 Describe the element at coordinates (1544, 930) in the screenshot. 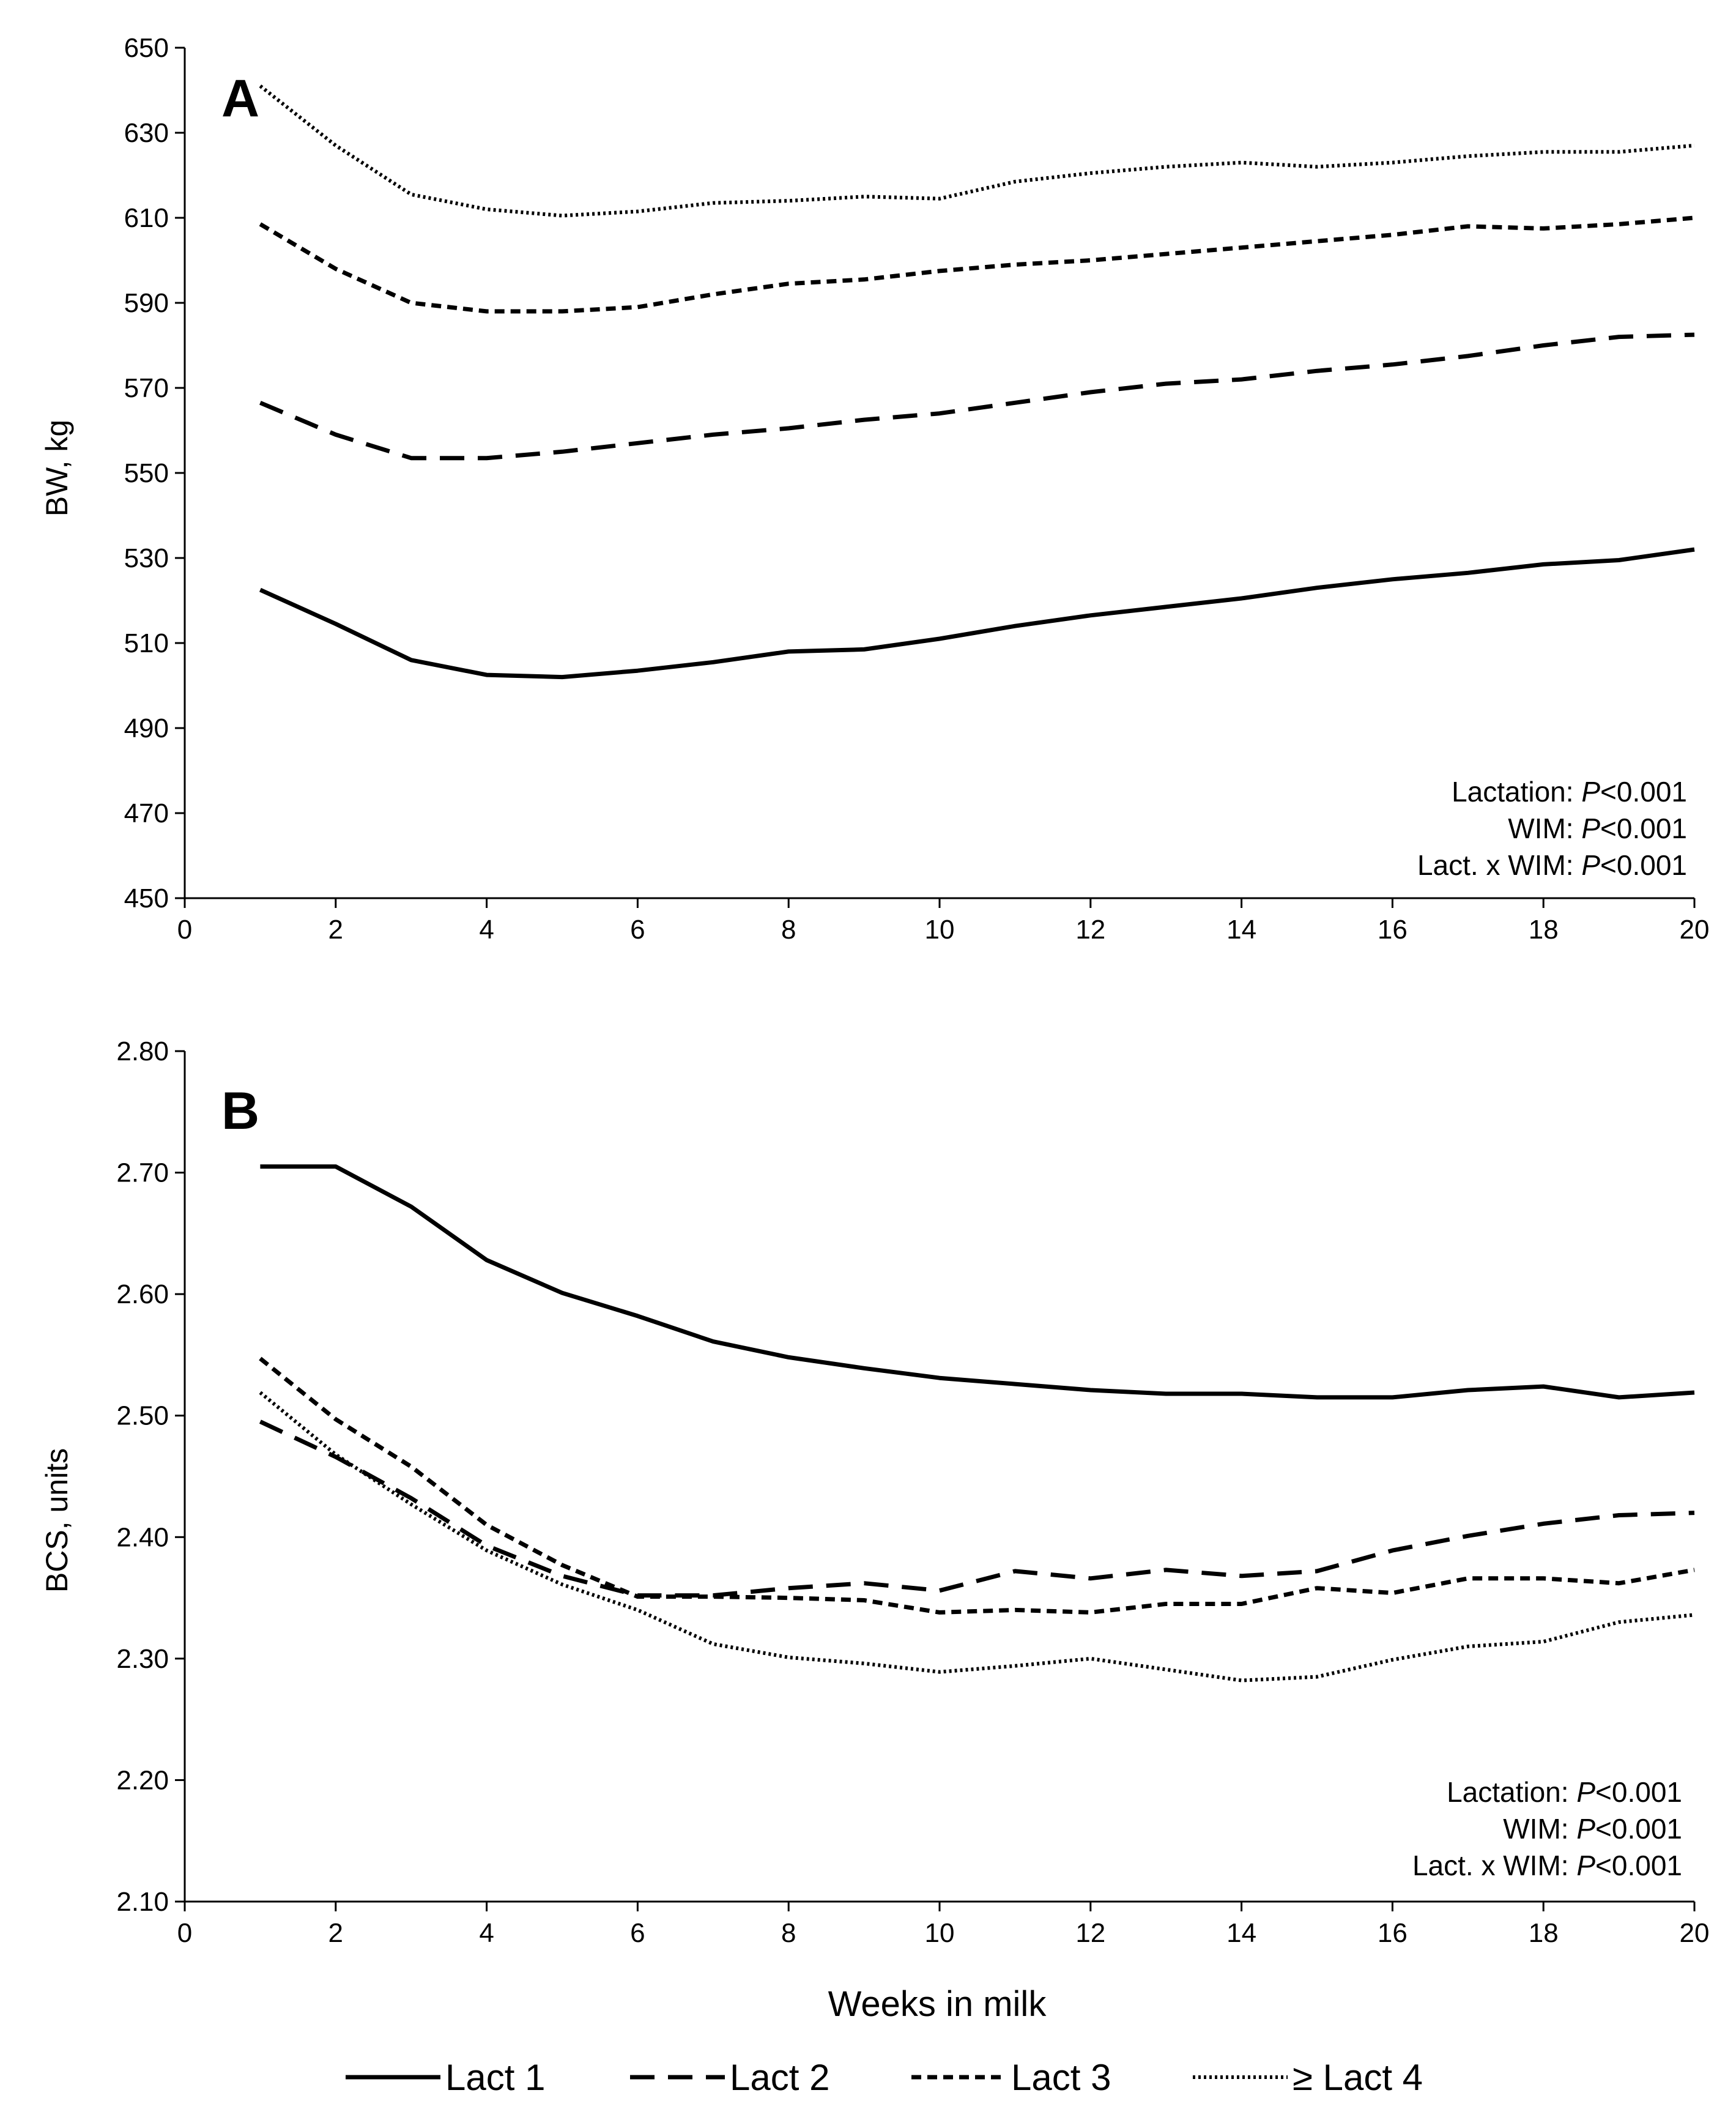

I see `panel-a-x-tick-label: 18` at that location.